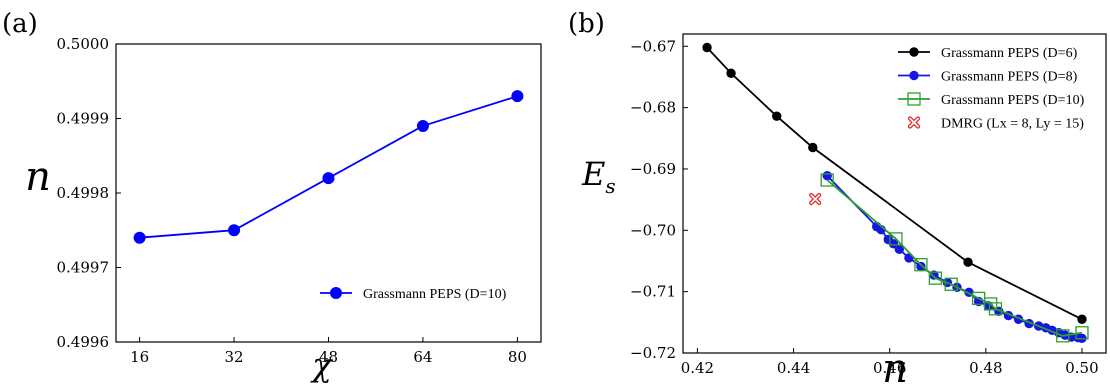  Describe the element at coordinates (1009, 77) in the screenshot. I see `panel-b-legend-label: Grassmann PEPS (D=8)` at that location.